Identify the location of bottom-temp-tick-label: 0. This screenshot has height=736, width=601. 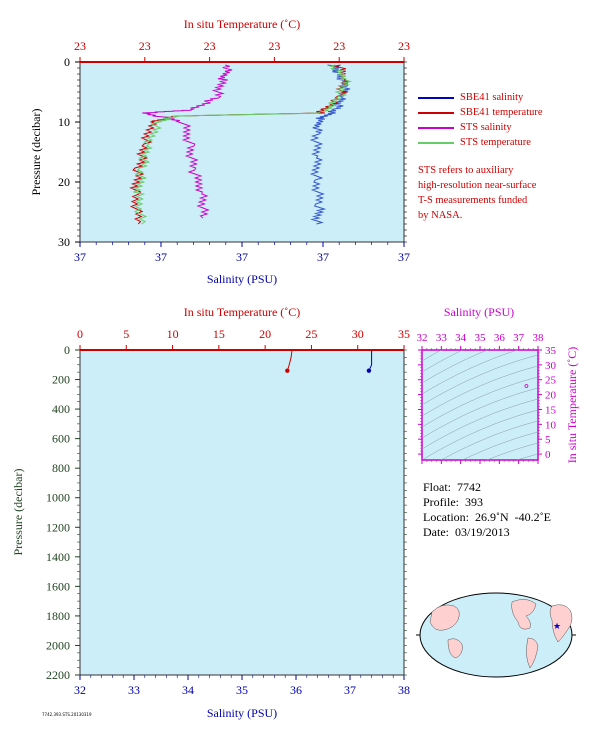
(80, 334).